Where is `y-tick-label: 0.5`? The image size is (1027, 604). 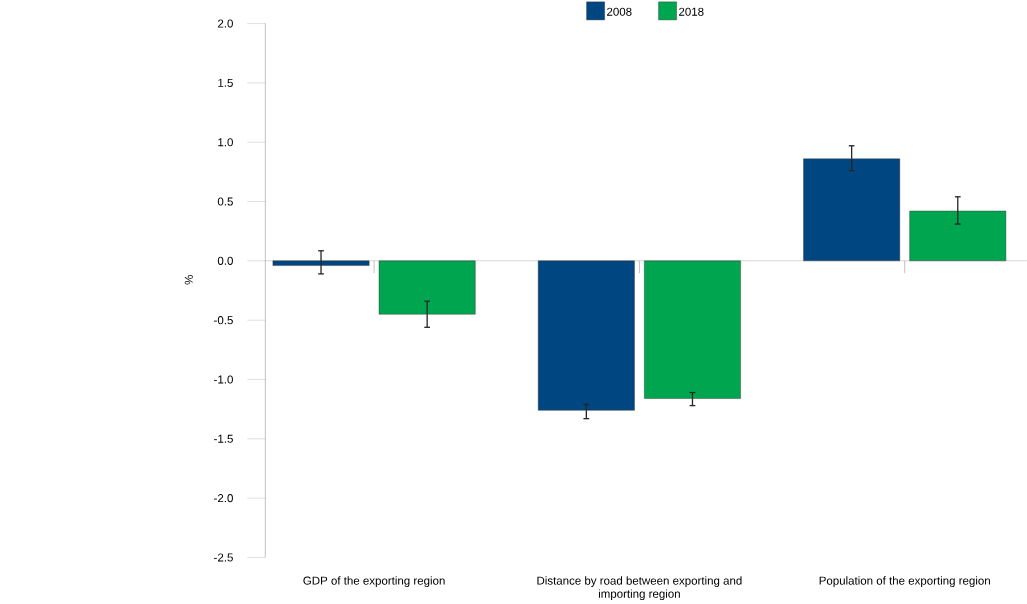
y-tick-label: 0.5 is located at coordinates (225, 201).